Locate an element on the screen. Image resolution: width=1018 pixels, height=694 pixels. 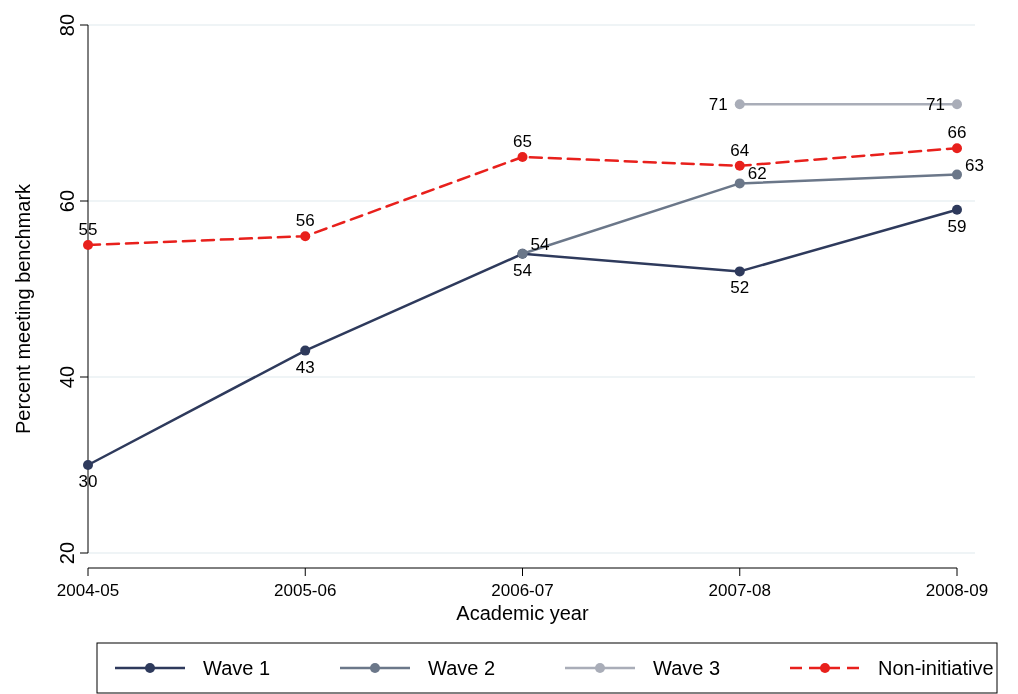
data-label: 63 is located at coordinates (974, 165).